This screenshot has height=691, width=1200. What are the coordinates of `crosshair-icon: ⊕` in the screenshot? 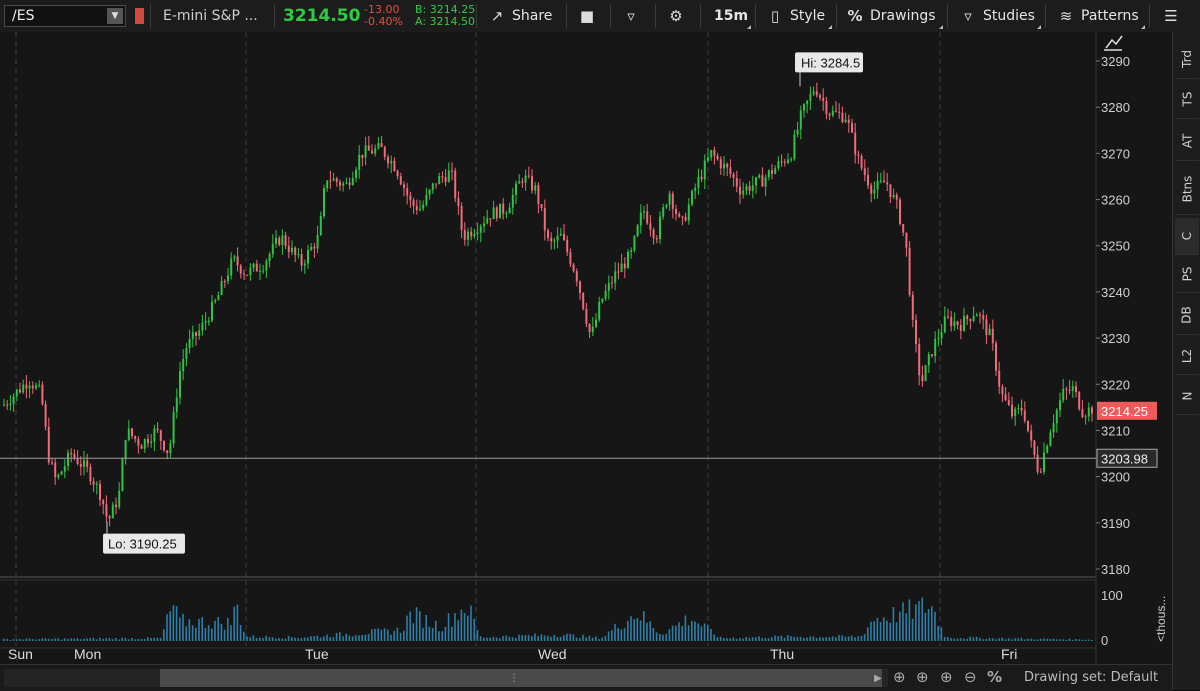 It's located at (922, 677).